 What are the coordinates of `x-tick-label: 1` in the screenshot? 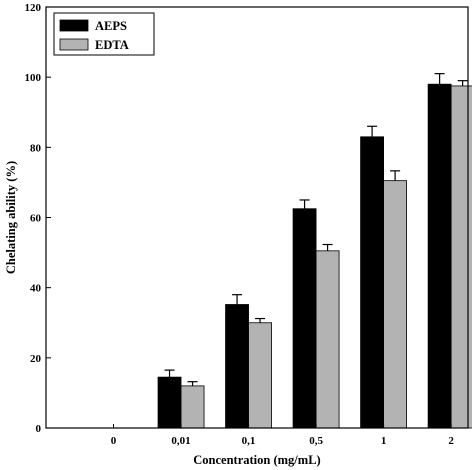 It's located at (384, 441).